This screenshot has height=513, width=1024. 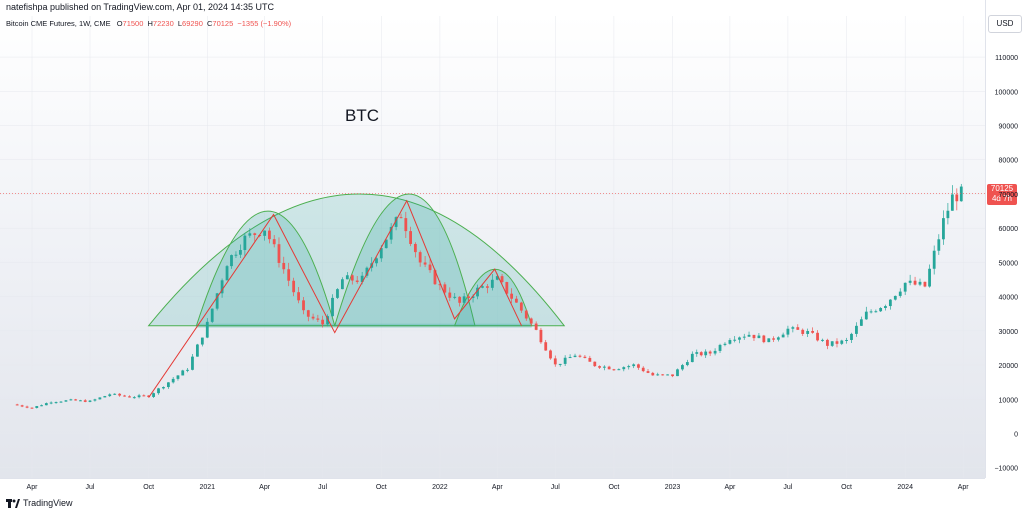 I want to click on chart-title: BTC, so click(x=362, y=115).